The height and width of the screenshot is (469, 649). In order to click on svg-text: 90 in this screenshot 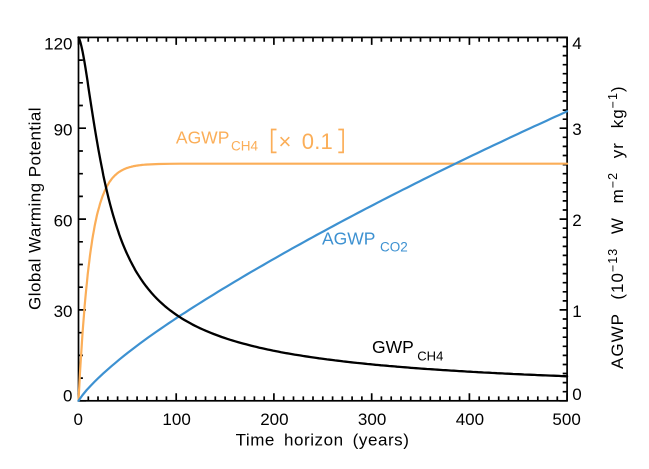, I will do `click(63, 130)`.